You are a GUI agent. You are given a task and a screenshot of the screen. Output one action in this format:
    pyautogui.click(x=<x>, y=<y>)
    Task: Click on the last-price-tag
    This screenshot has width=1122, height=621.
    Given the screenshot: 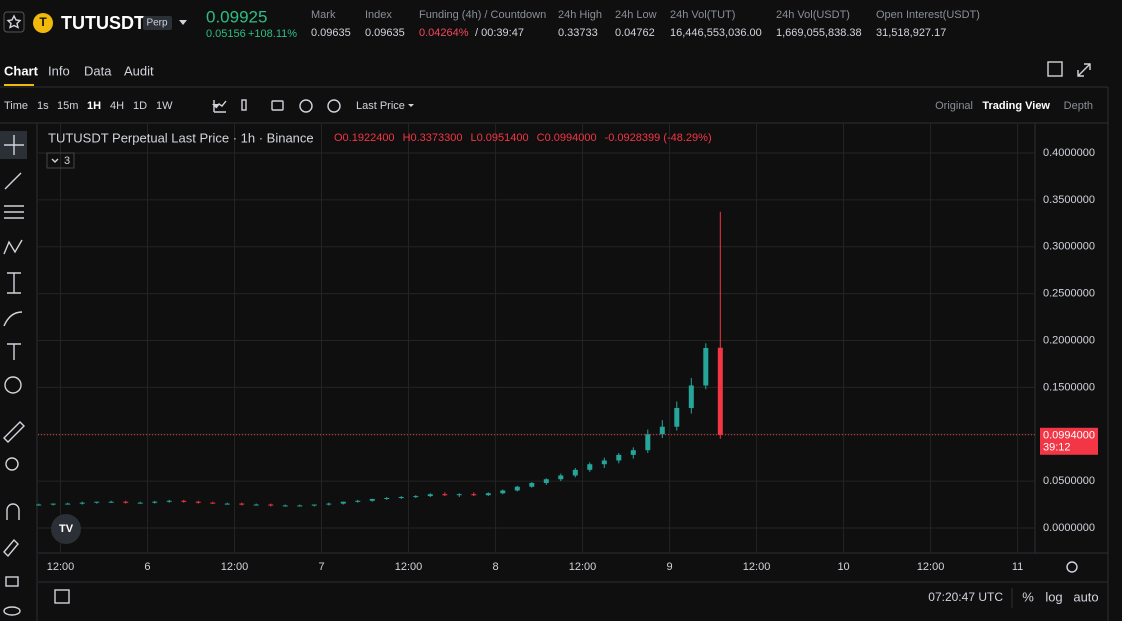 What is the action you would take?
    pyautogui.click(x=1069, y=441)
    